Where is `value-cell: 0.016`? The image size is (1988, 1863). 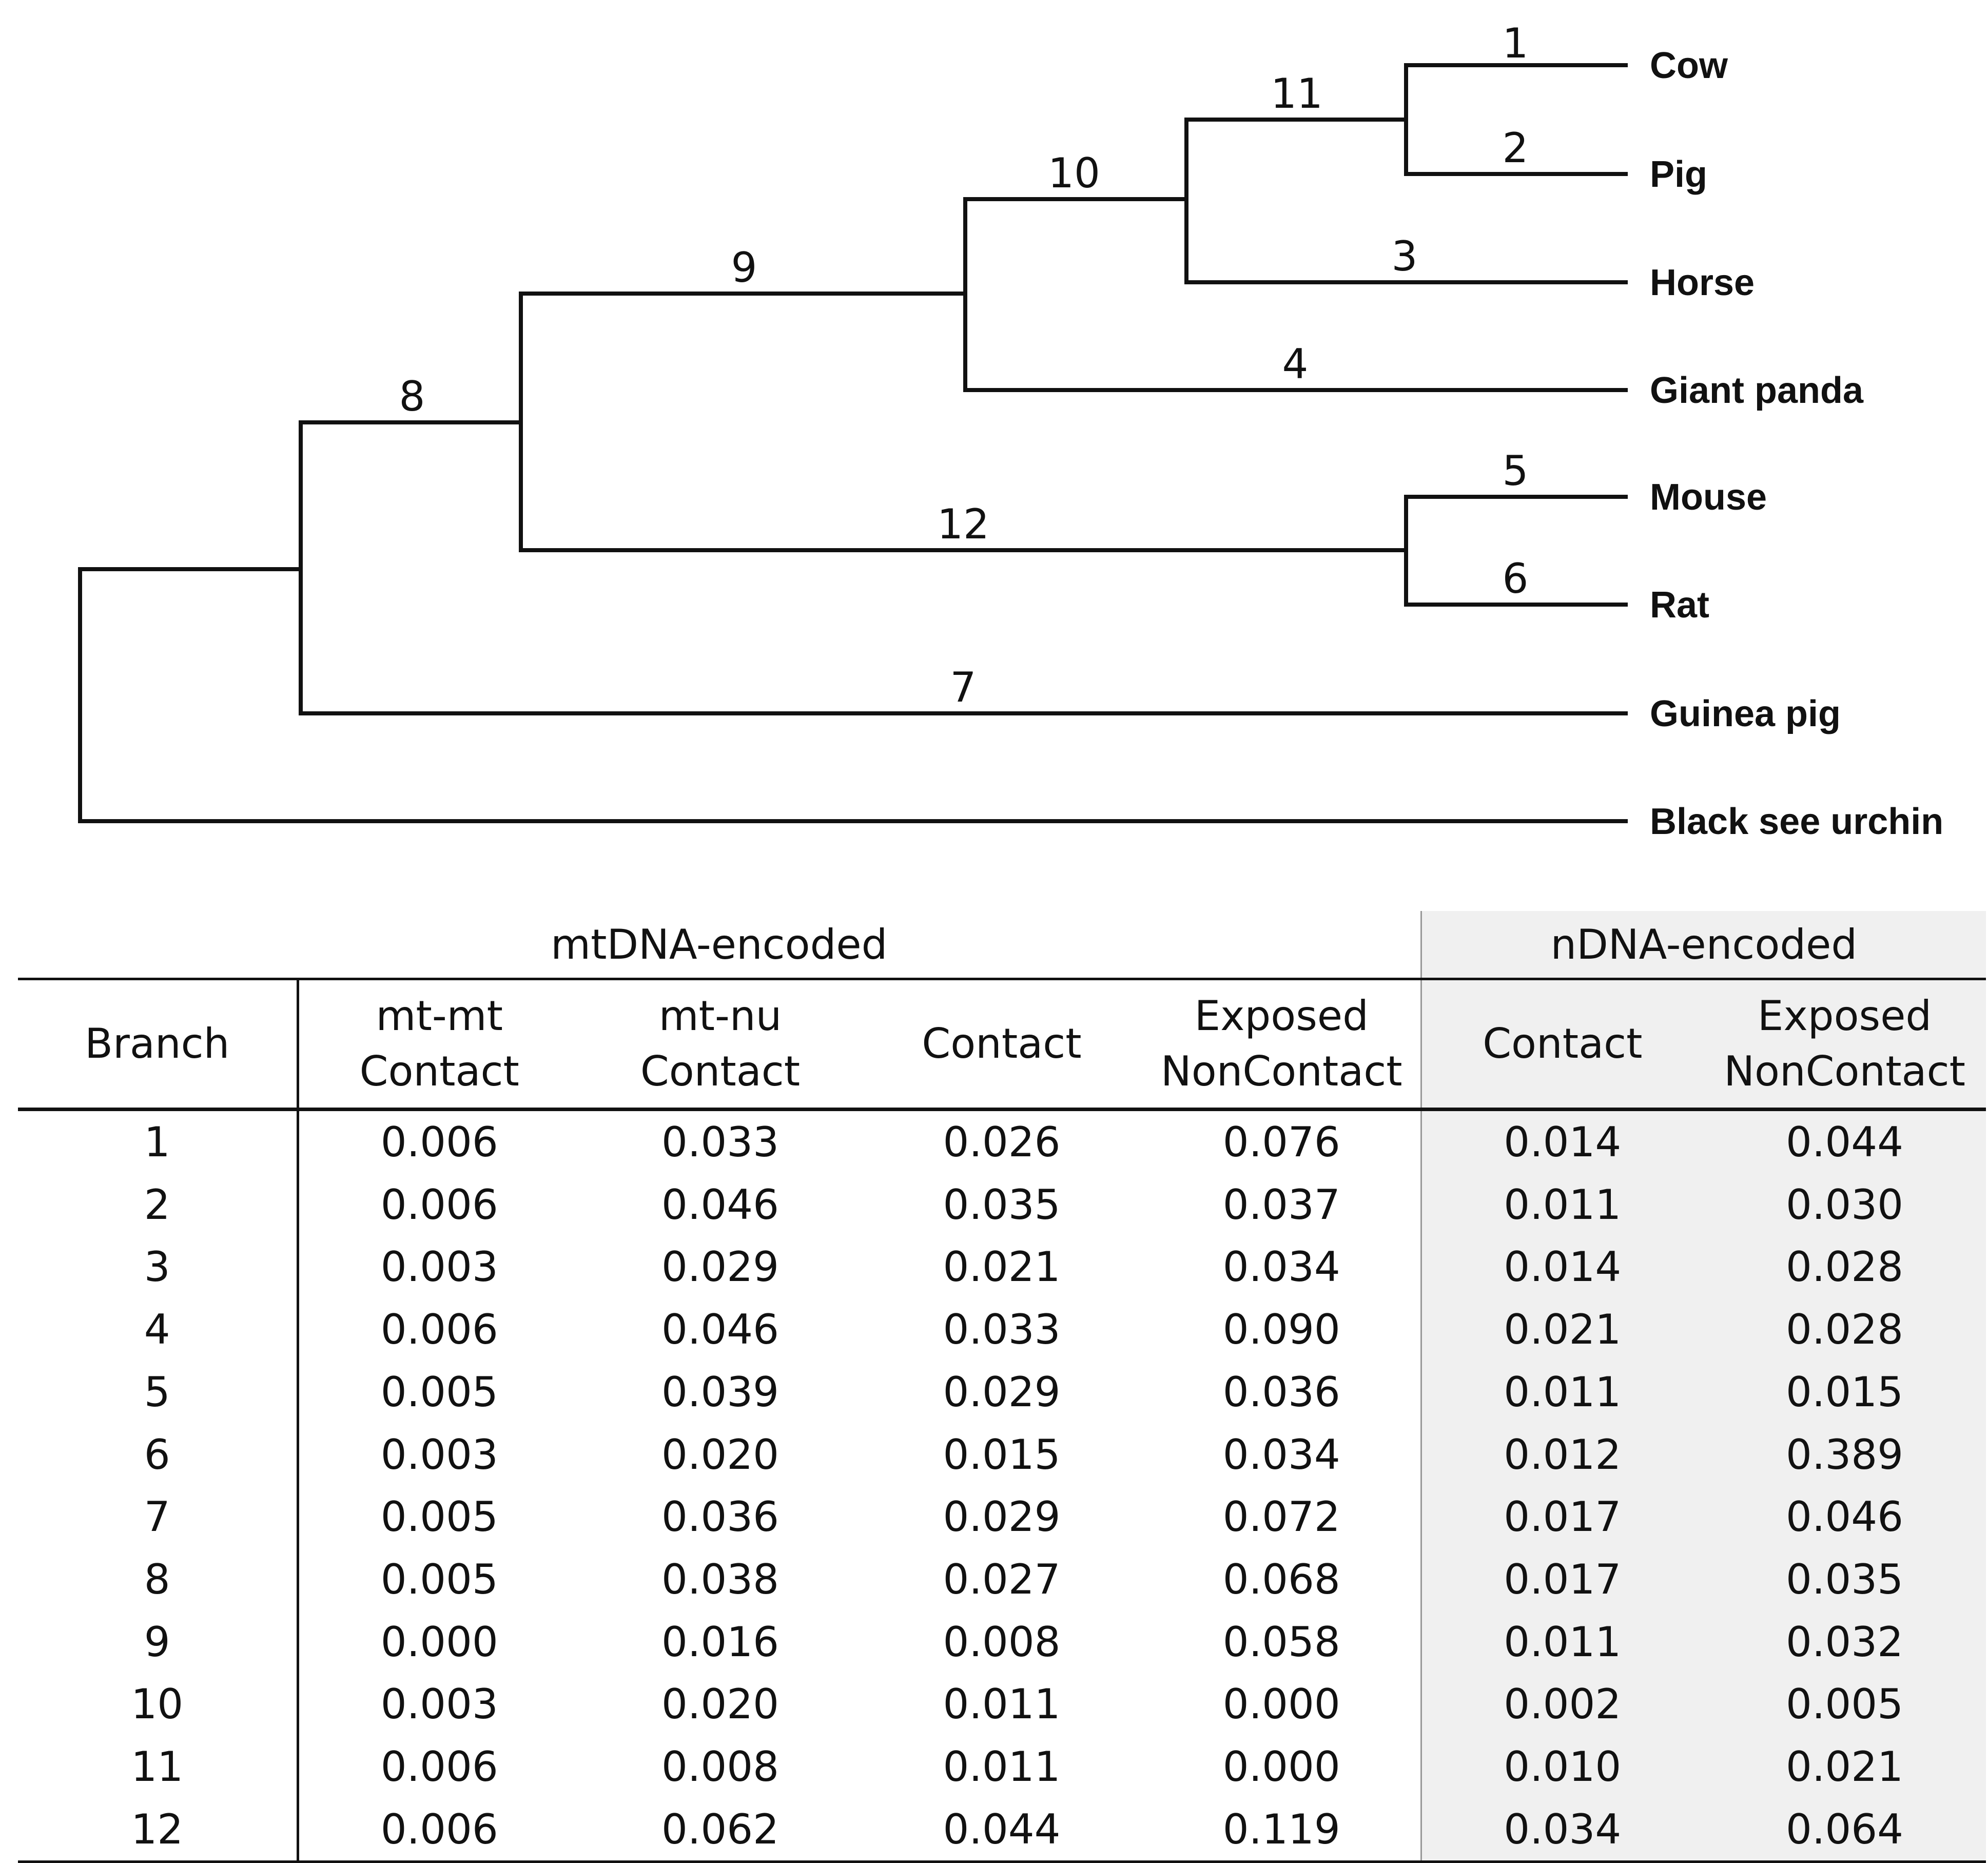 value-cell: 0.016 is located at coordinates (720, 1642).